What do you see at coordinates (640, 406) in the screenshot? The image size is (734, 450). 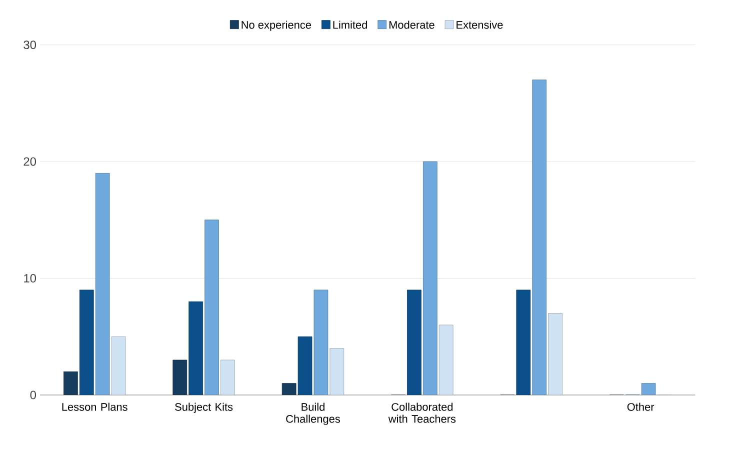 I see `x-tick-label: Other` at bounding box center [640, 406].